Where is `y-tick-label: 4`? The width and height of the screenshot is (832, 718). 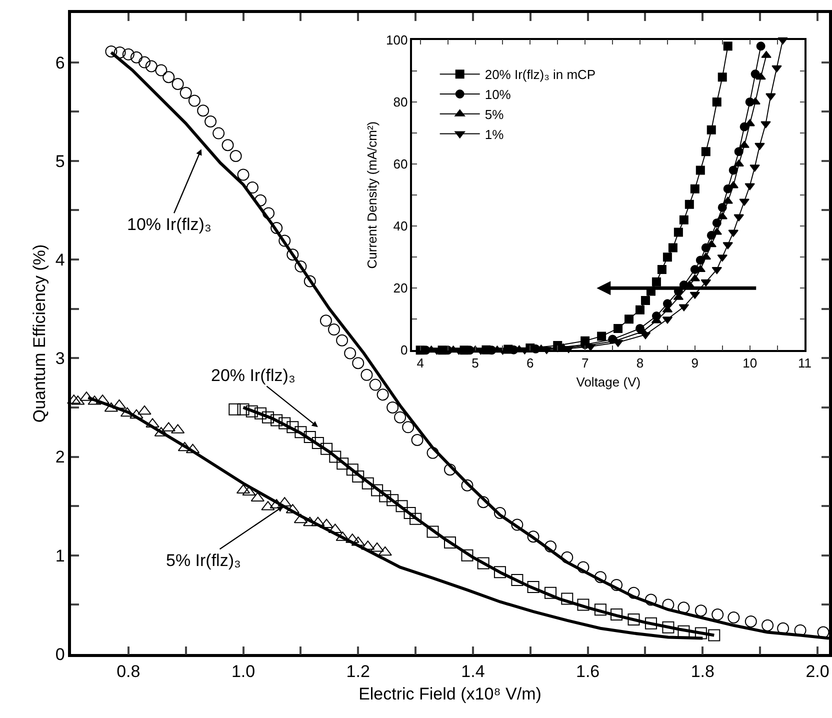 y-tick-label: 4 is located at coordinates (60, 260).